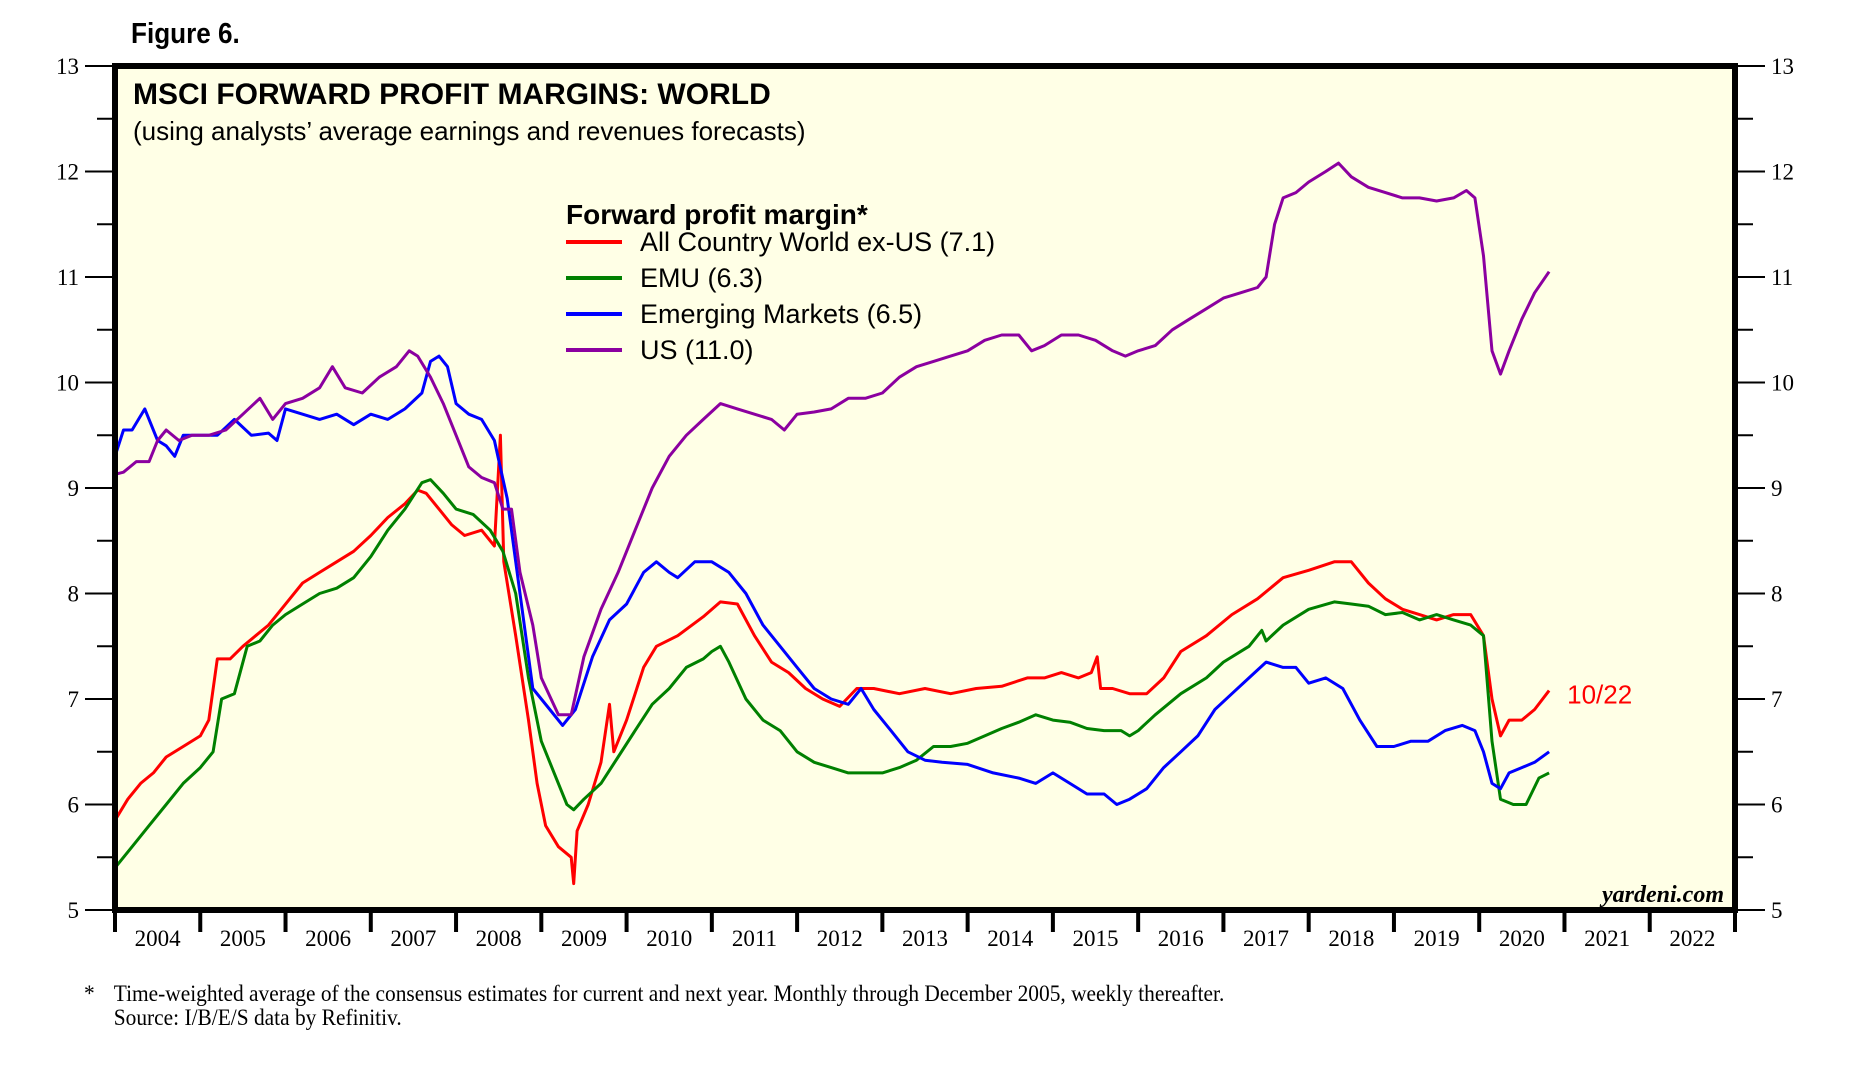  I want to click on y-tick-label-left: 9, so click(74, 488).